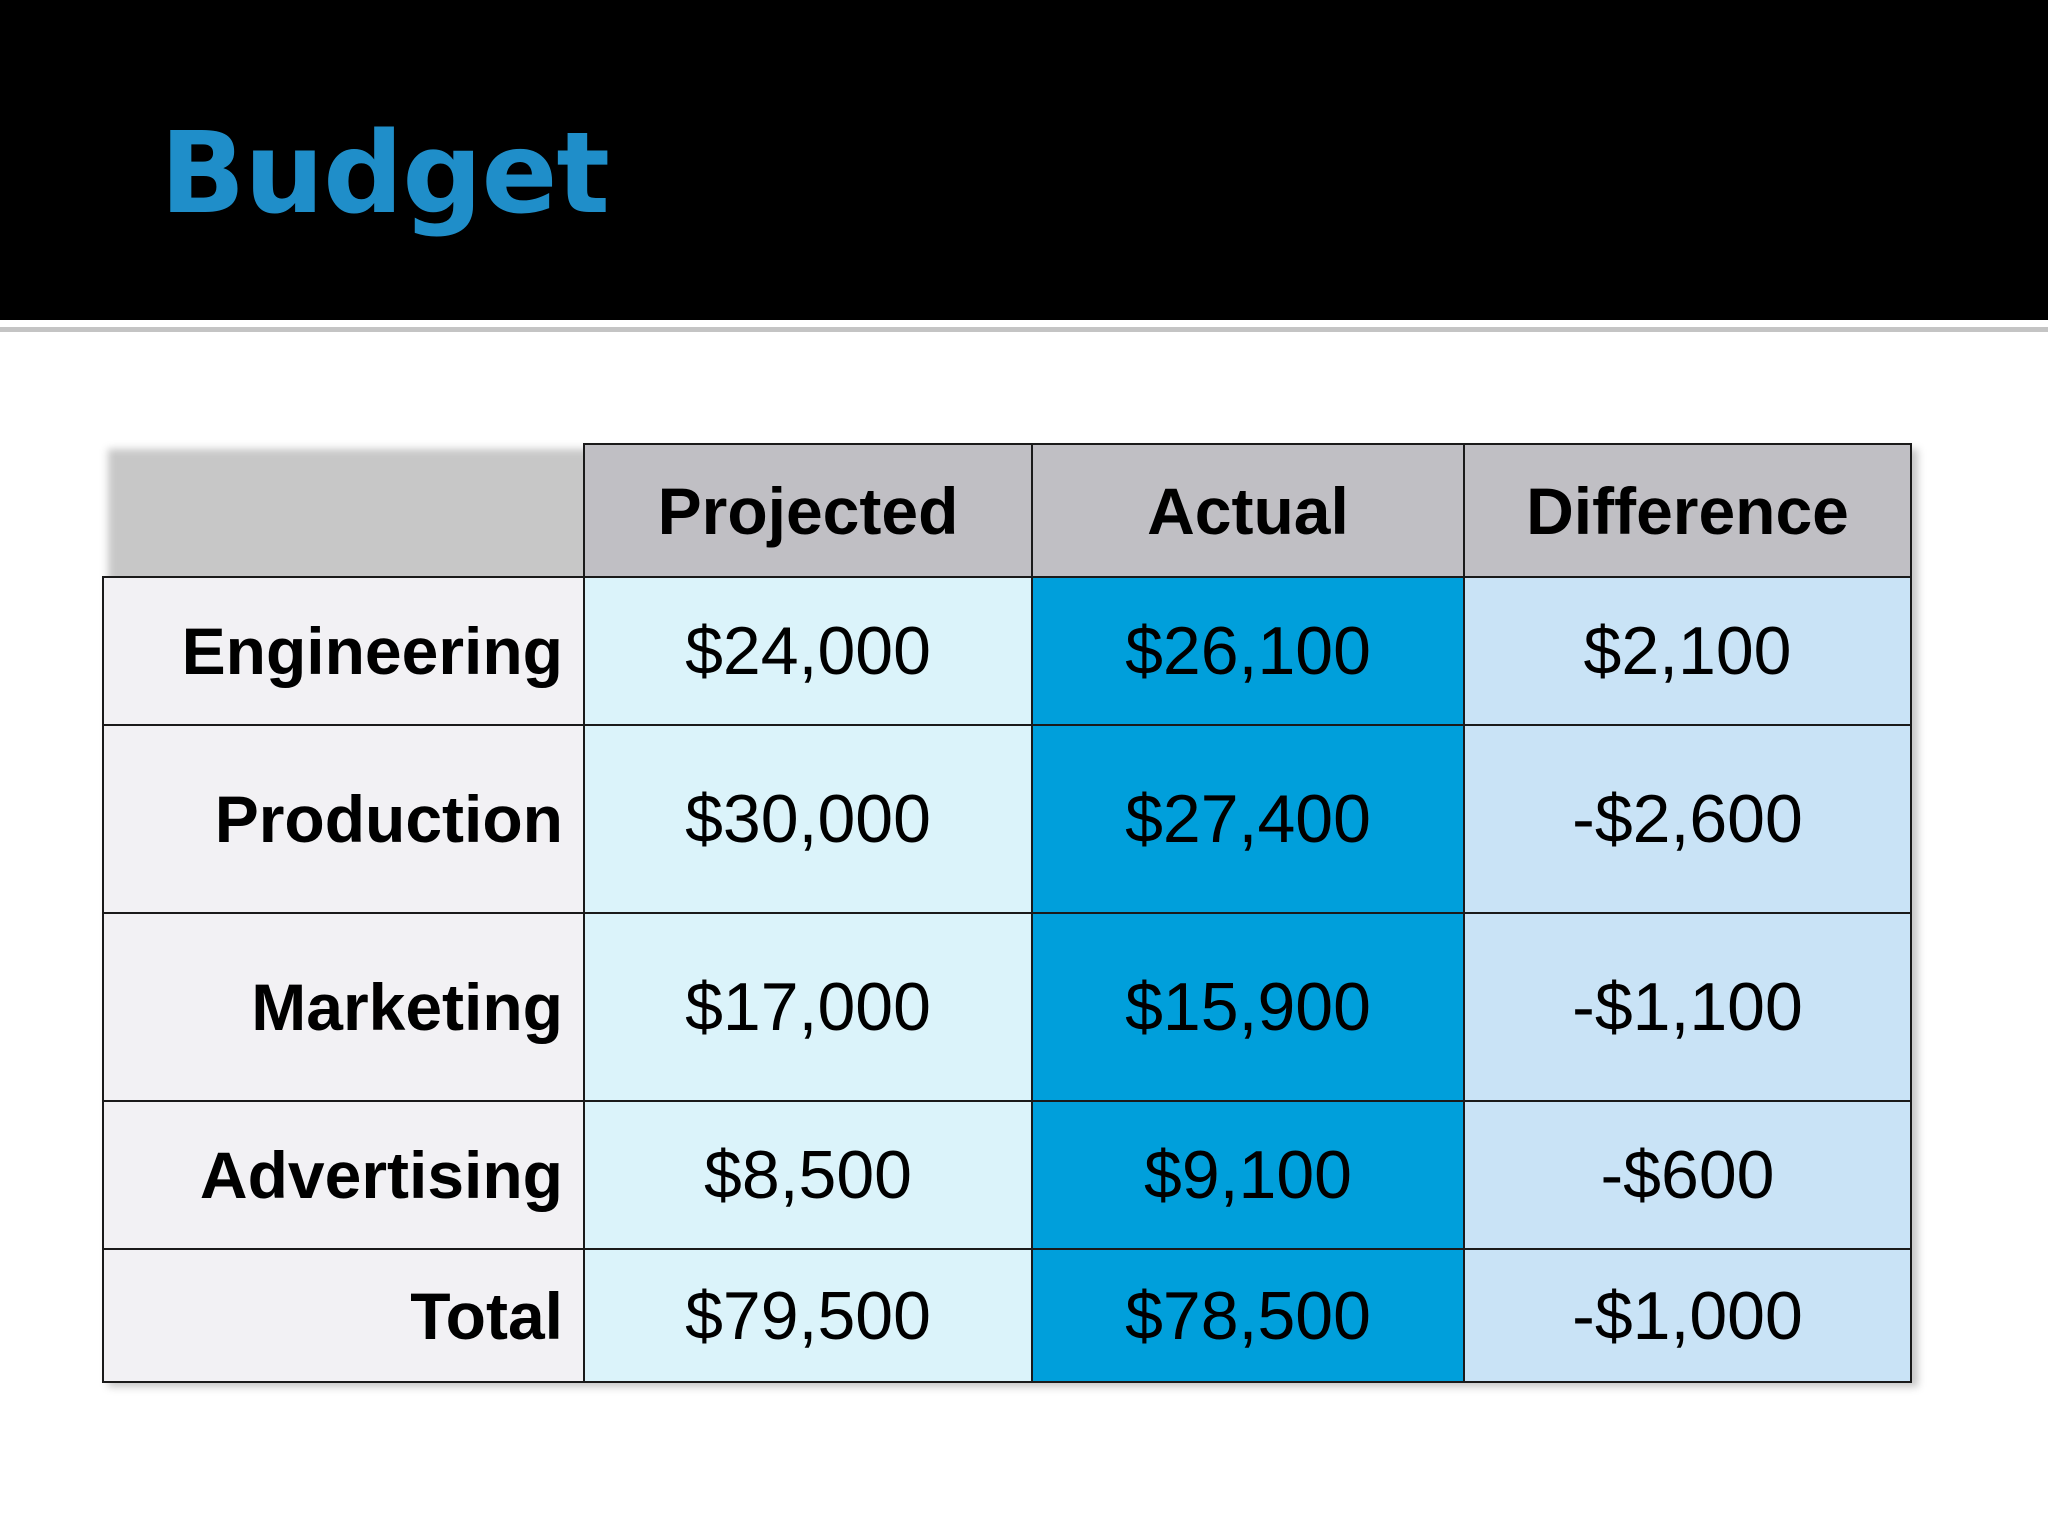  I want to click on cell-advertising-projected: $8,500, so click(808, 1175).